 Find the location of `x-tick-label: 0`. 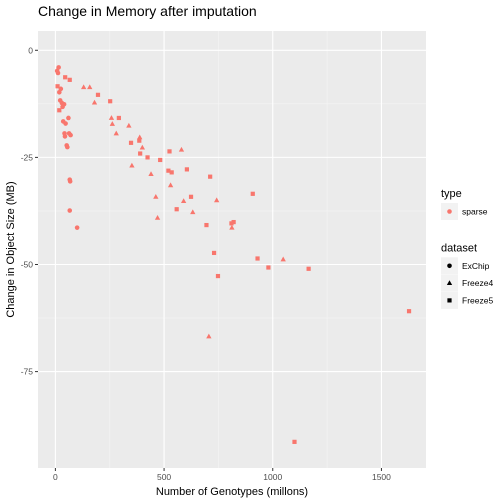

x-tick-label: 0 is located at coordinates (55, 477).